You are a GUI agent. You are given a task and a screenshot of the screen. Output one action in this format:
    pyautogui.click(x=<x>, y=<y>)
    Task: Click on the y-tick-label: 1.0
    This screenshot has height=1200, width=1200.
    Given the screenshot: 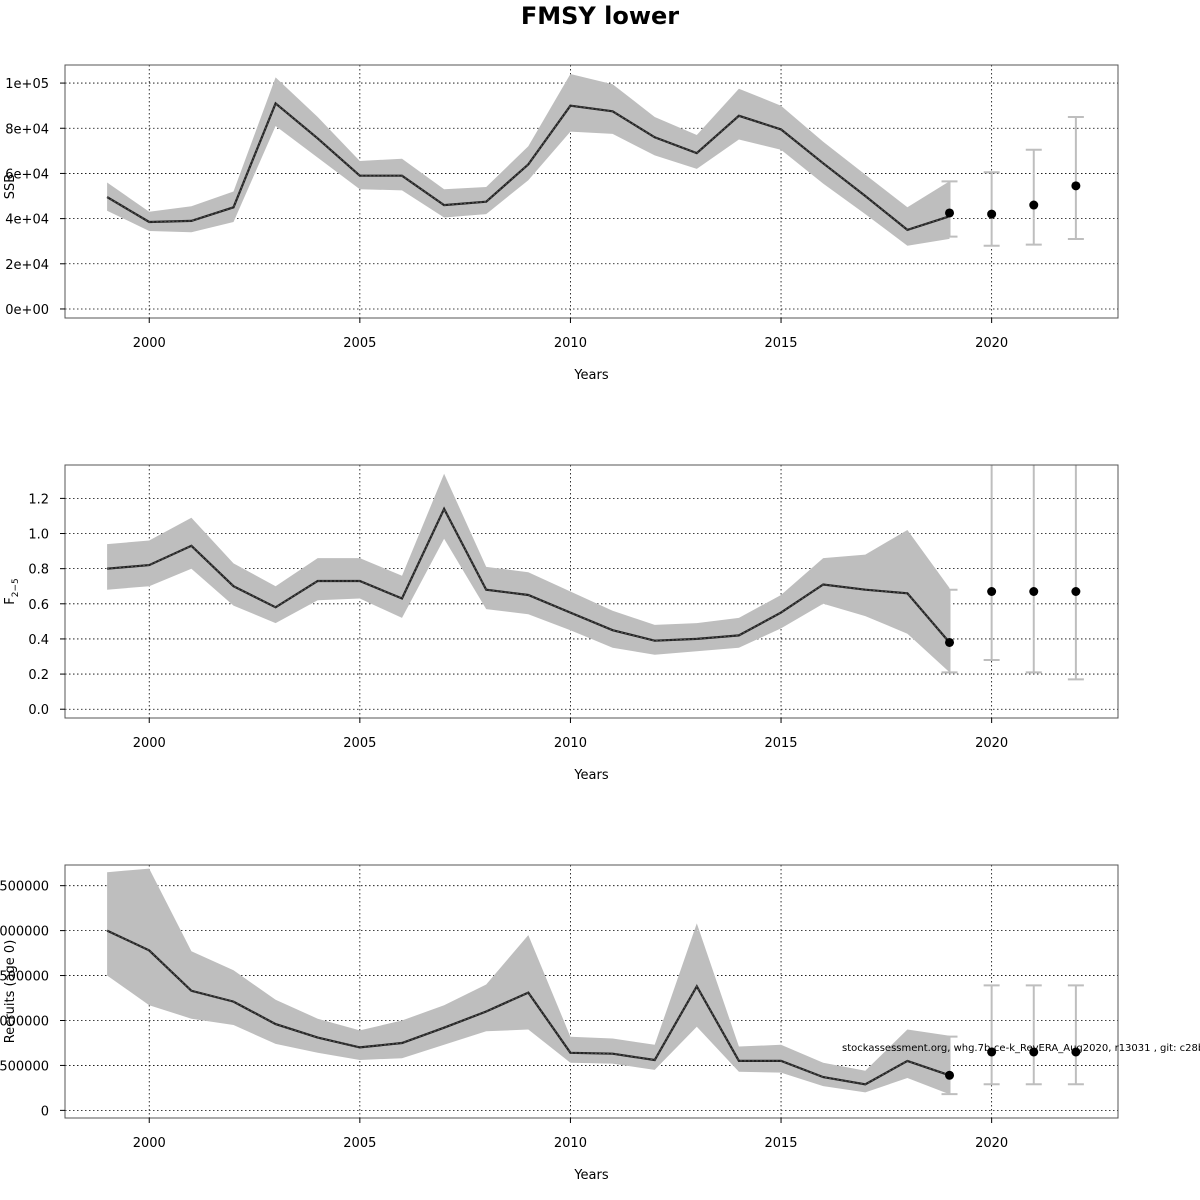 What is the action you would take?
    pyautogui.click(x=38, y=535)
    